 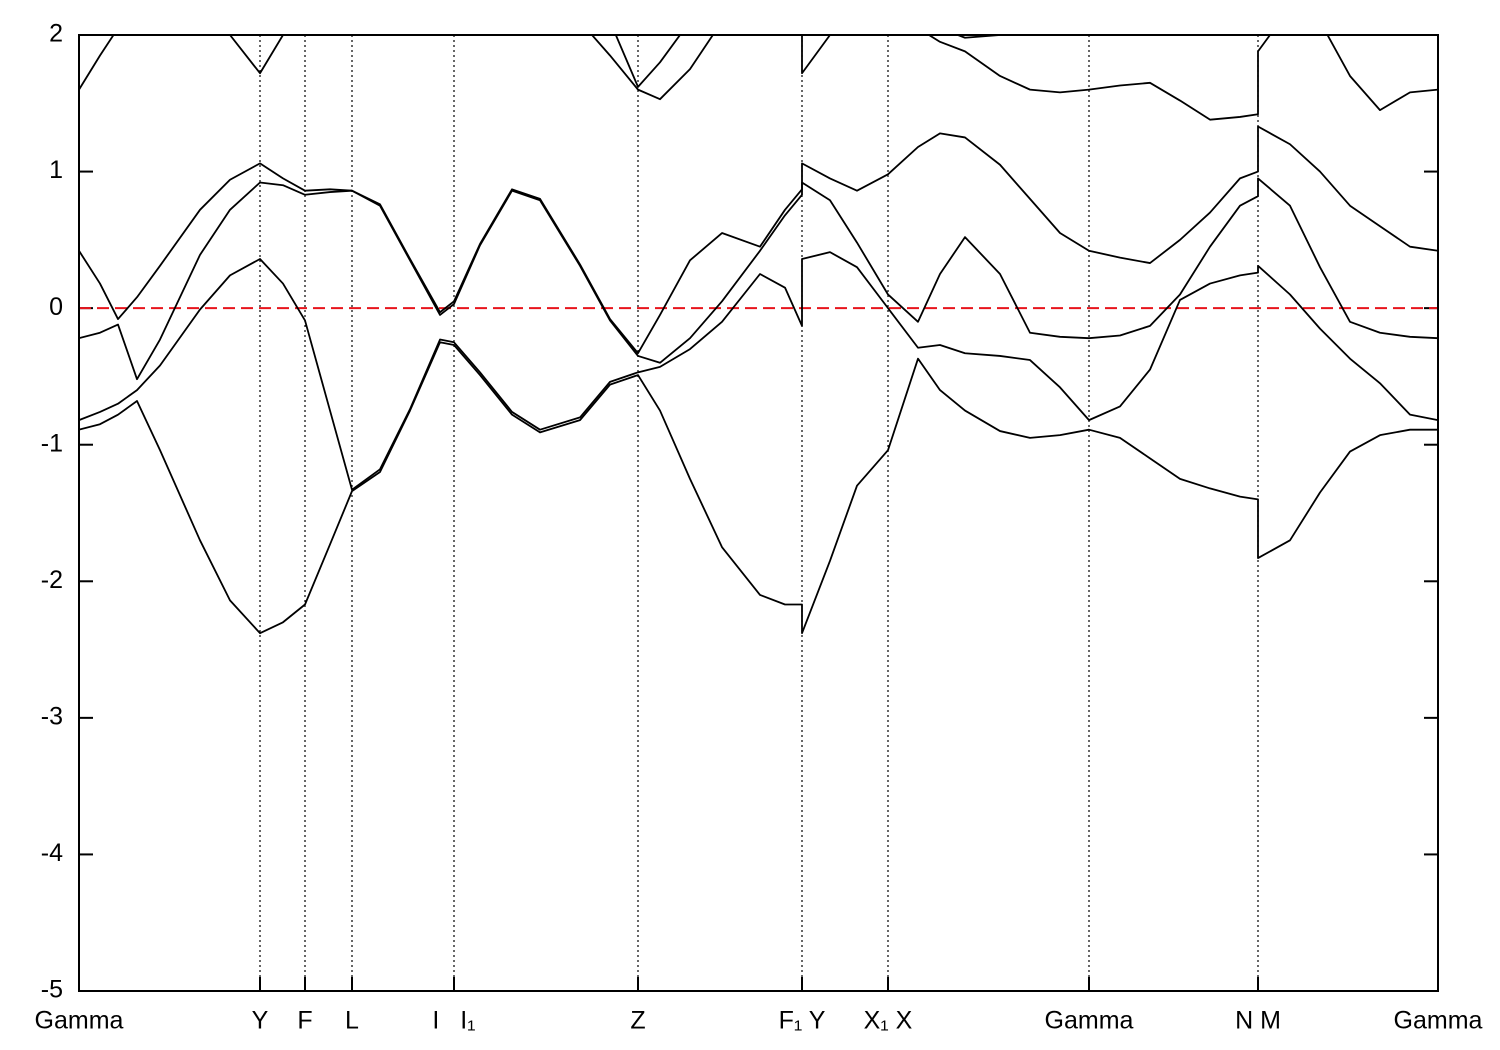 What do you see at coordinates (453, 1021) in the screenshot?
I see `x-tick-label: I I₁` at bounding box center [453, 1021].